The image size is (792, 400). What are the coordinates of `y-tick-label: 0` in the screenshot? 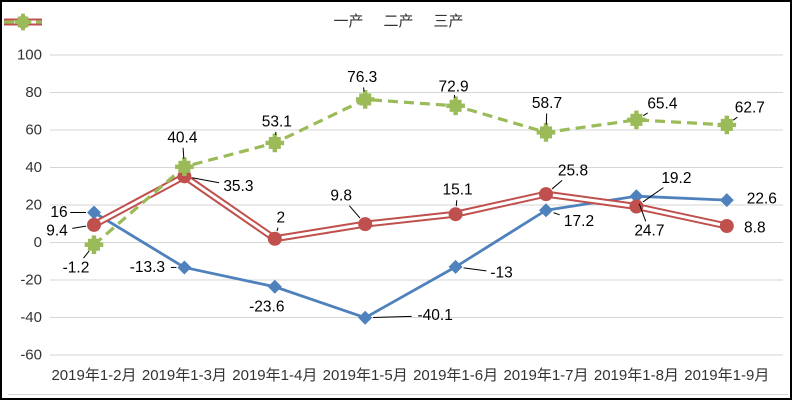 It's located at (38, 242).